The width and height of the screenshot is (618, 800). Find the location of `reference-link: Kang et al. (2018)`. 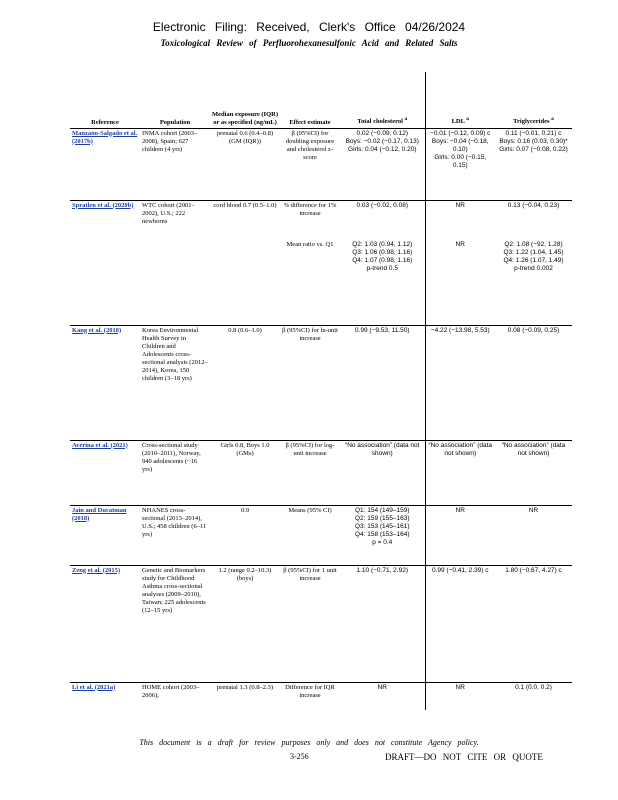

reference-link: Kang et al. (2018) is located at coordinates (97, 330).